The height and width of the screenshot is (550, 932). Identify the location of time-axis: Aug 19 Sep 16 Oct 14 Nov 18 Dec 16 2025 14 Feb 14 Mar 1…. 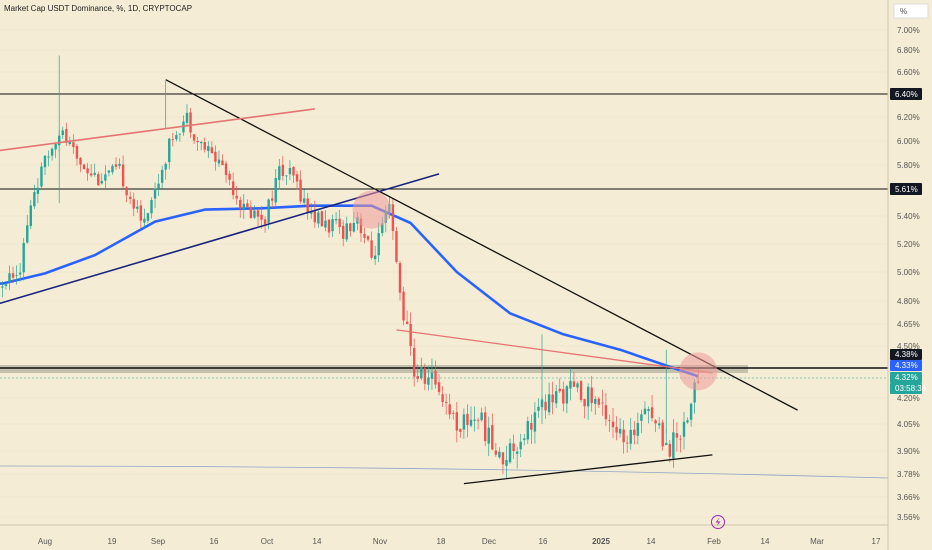
(459, 541).